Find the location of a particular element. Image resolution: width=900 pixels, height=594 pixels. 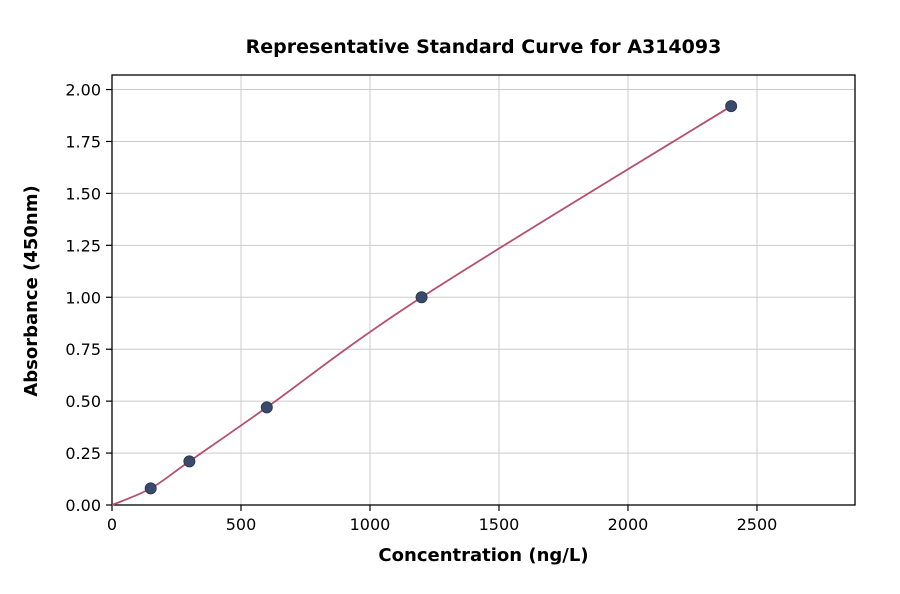

y-tick-label: 1.50 is located at coordinates (83, 193).